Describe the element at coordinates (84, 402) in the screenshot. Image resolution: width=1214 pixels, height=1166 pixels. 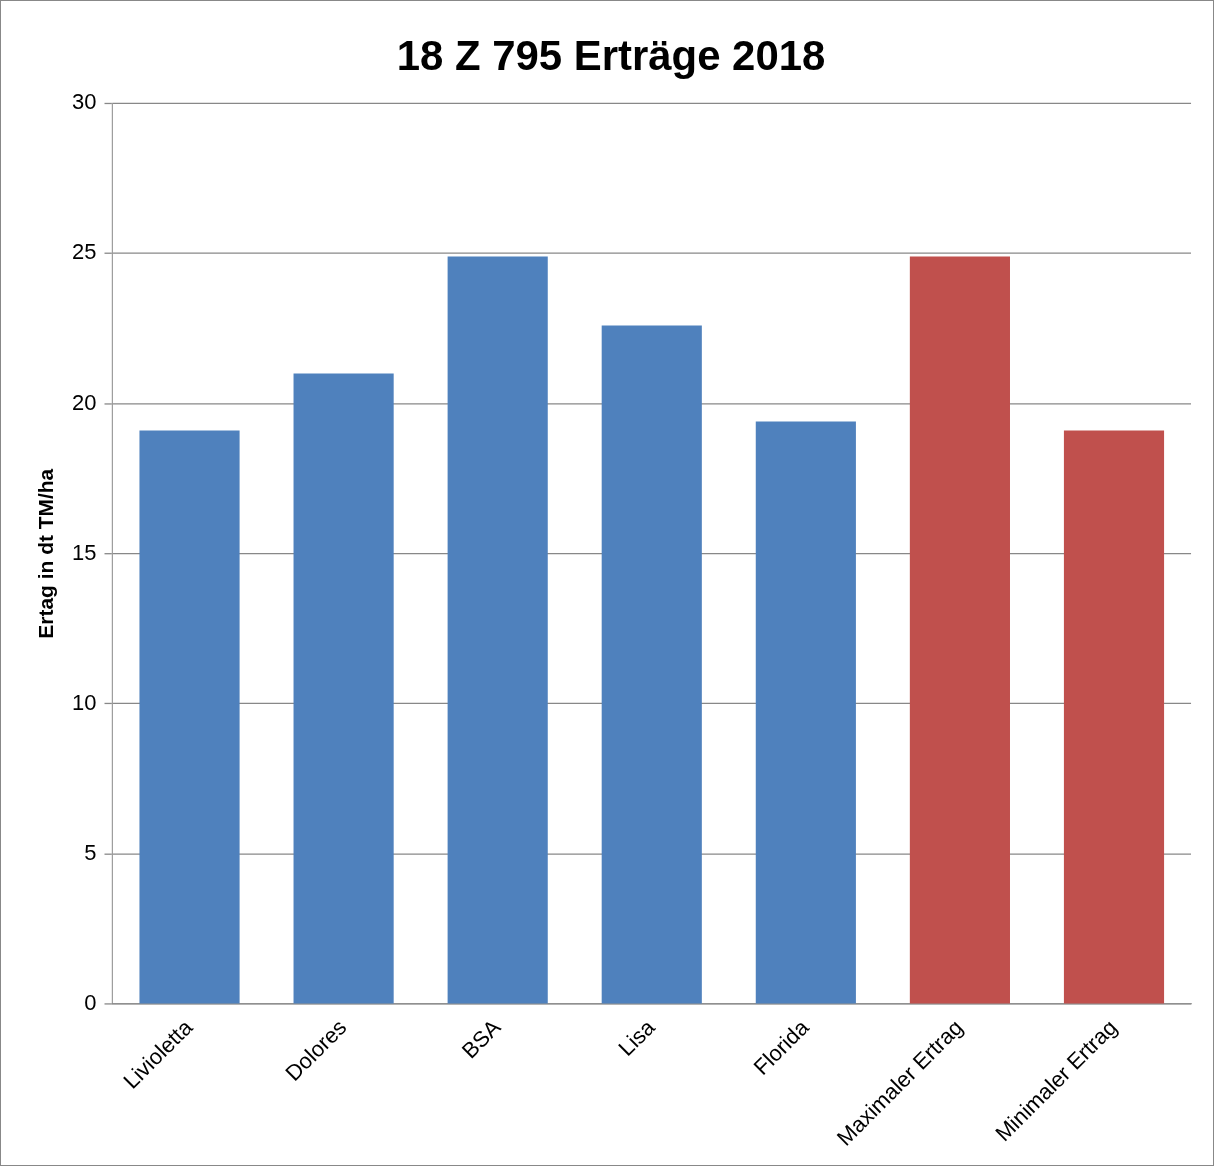
I see `y-tick-label: 20` at that location.